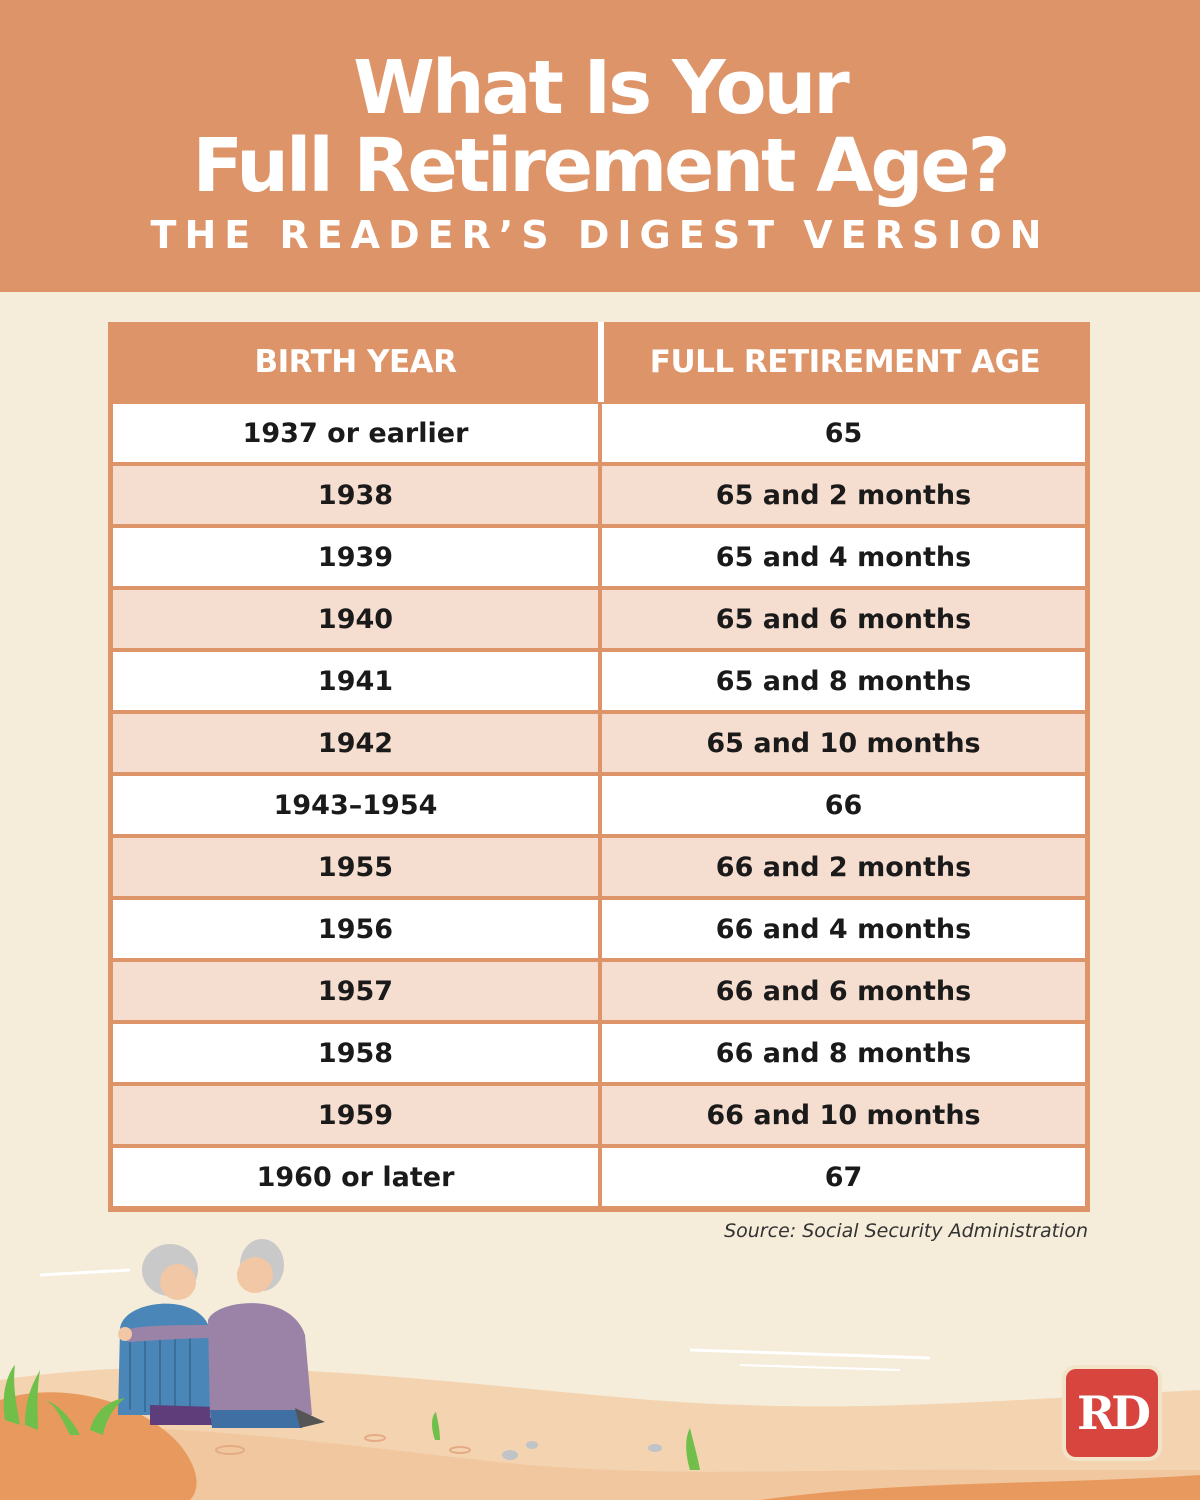 The height and width of the screenshot is (1500, 1200). I want to click on birth-year-cell: 1956, so click(355, 929).